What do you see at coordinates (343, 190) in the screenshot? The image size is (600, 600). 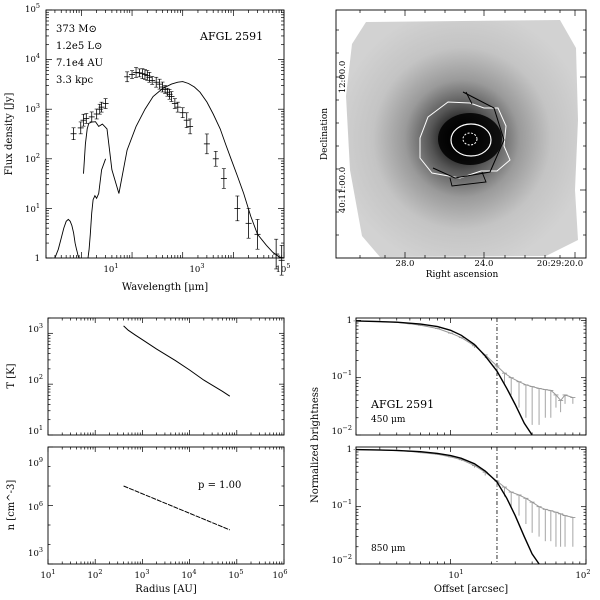 I see `map-ytick-label-0: 40:11:00.0` at bounding box center [343, 190].